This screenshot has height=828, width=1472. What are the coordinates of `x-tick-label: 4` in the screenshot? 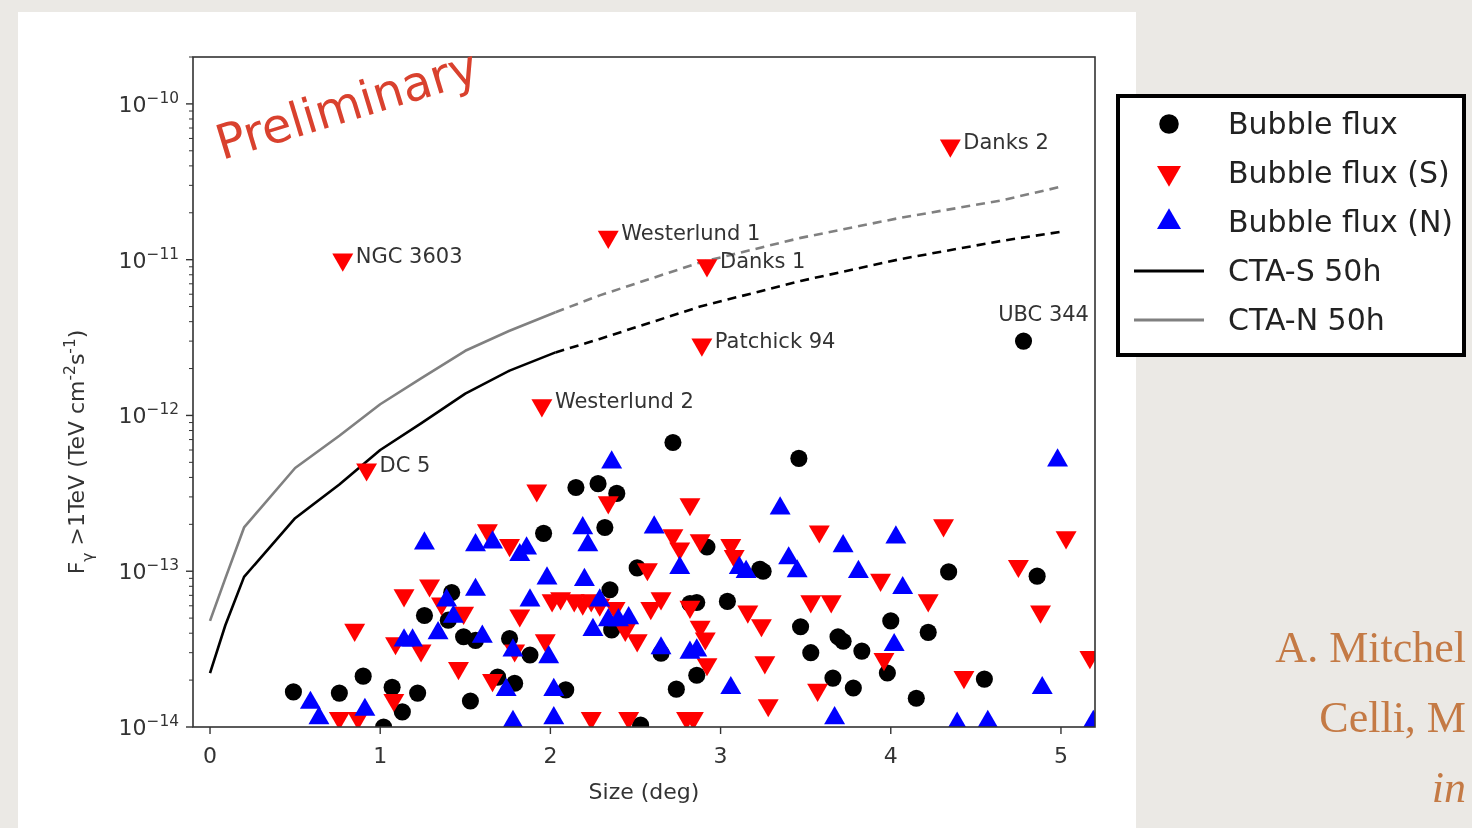 It's located at (890, 755).